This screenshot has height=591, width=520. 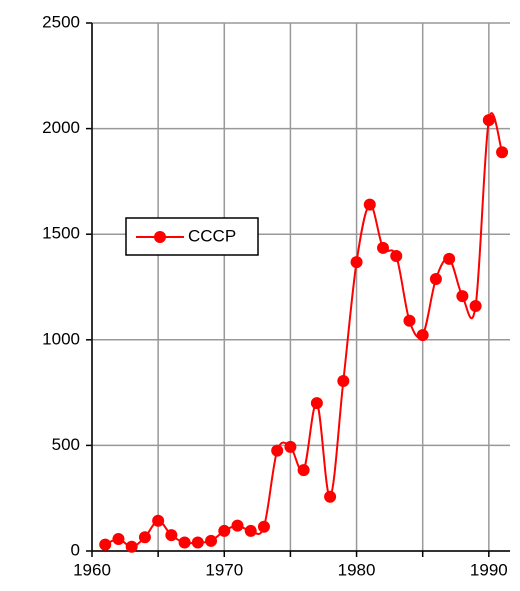 I want to click on x-tick-label: 1980, so click(x=357, y=569).